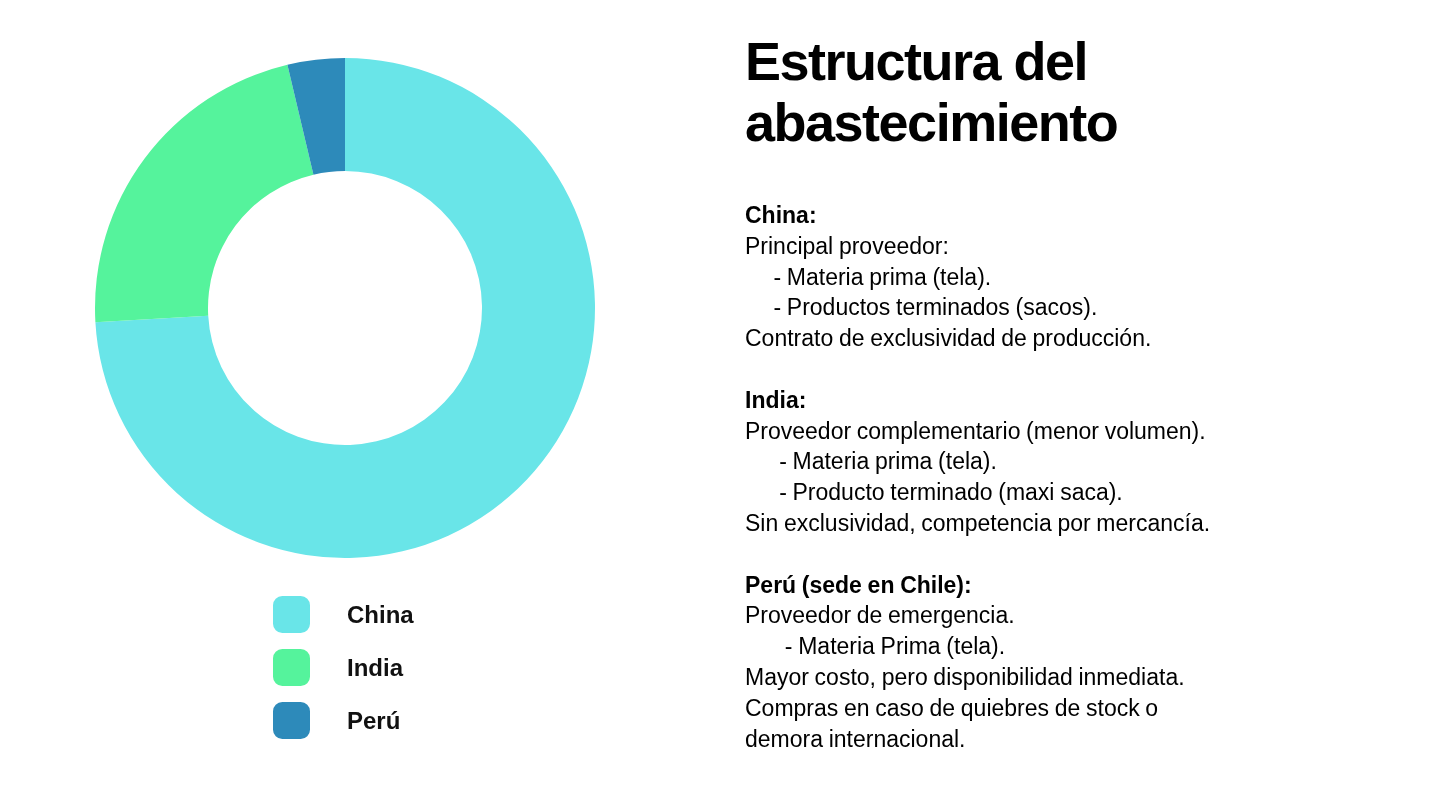 This screenshot has width=1440, height=812. What do you see at coordinates (949, 277) in the screenshot?
I see `text: China: Principal proveedor: - Materia prima (tela). - Productos terminados (sacos). Contrato de exclusividad de producción.` at bounding box center [949, 277].